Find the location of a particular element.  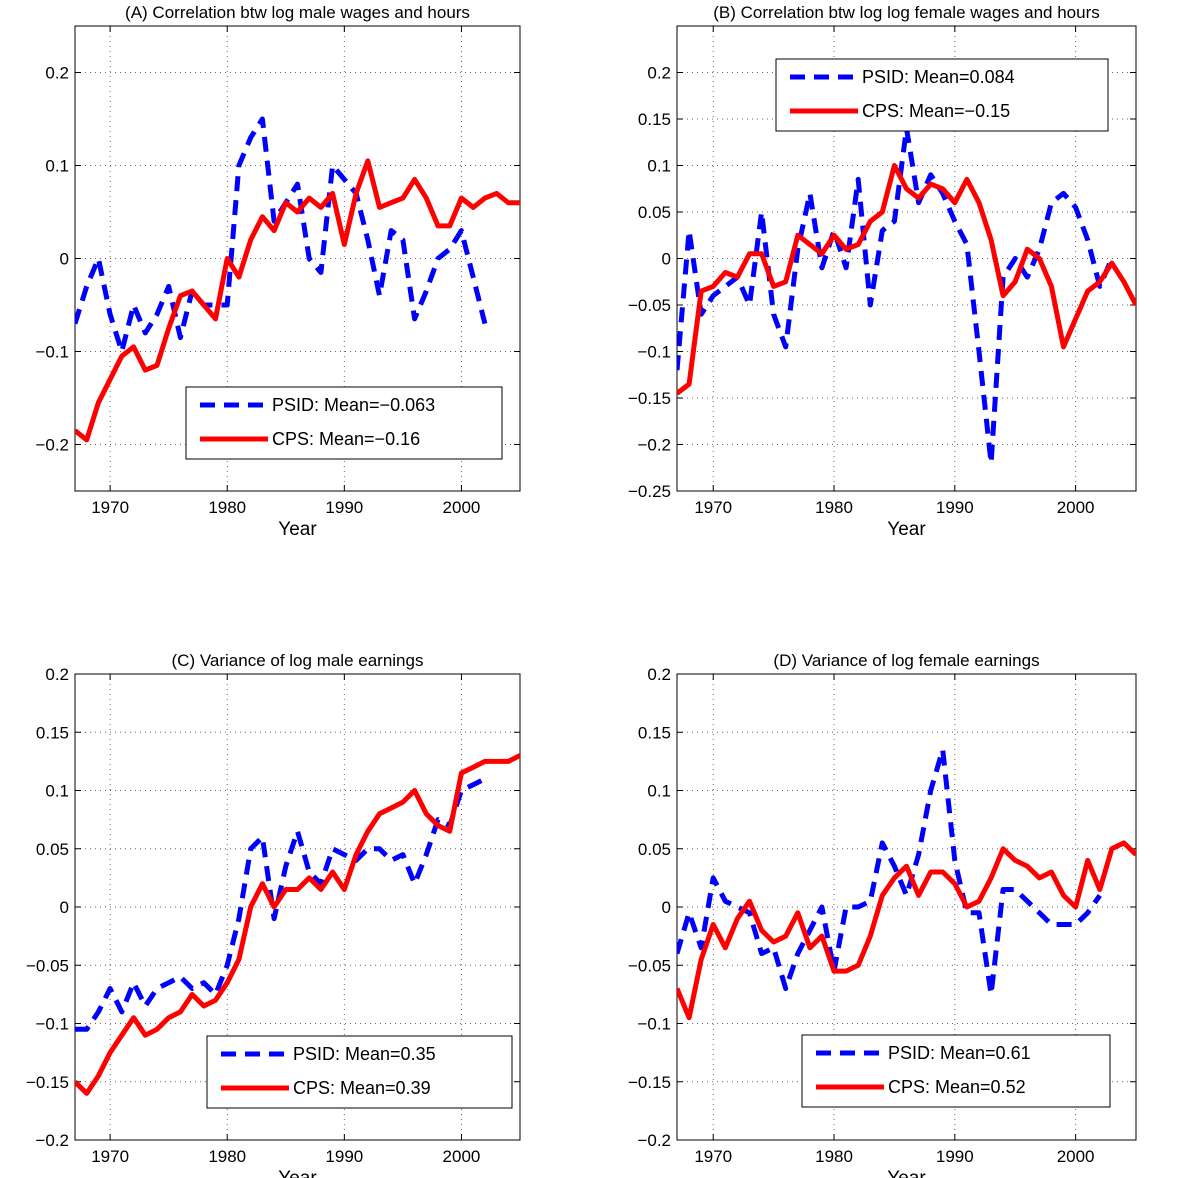

legend: PSID: Mean=0.35 CPS: Mean=0.39 is located at coordinates (359, 1072).